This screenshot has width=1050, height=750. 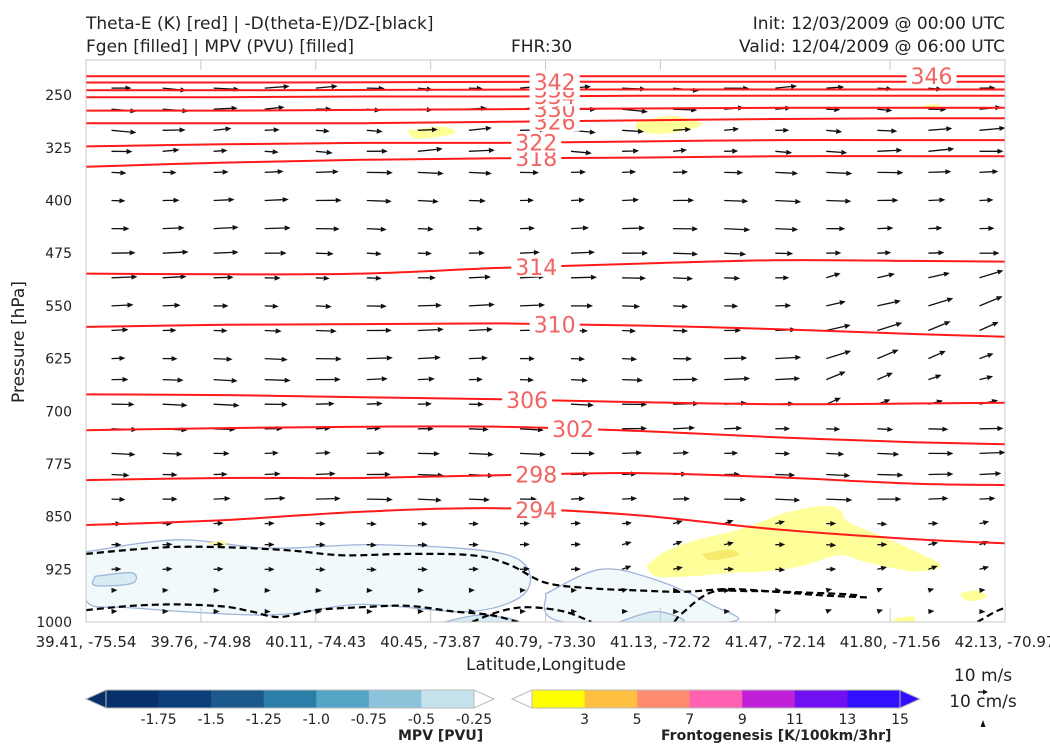 I want to click on mpv-colorbar: -1.75 -1.5 -1.25 -1.0 -0.75 -0.5 -0.25, so click(x=290, y=708).